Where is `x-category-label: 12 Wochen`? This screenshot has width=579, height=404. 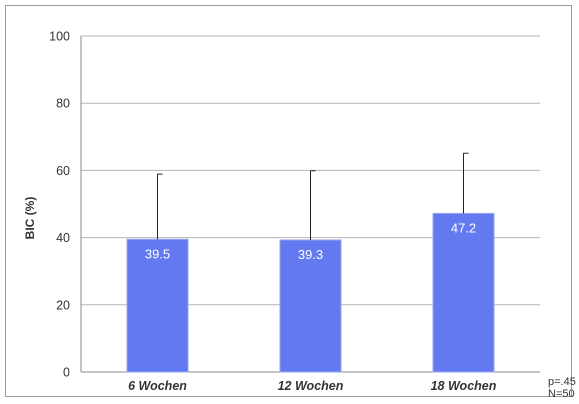 x-category-label: 12 Wochen is located at coordinates (311, 386).